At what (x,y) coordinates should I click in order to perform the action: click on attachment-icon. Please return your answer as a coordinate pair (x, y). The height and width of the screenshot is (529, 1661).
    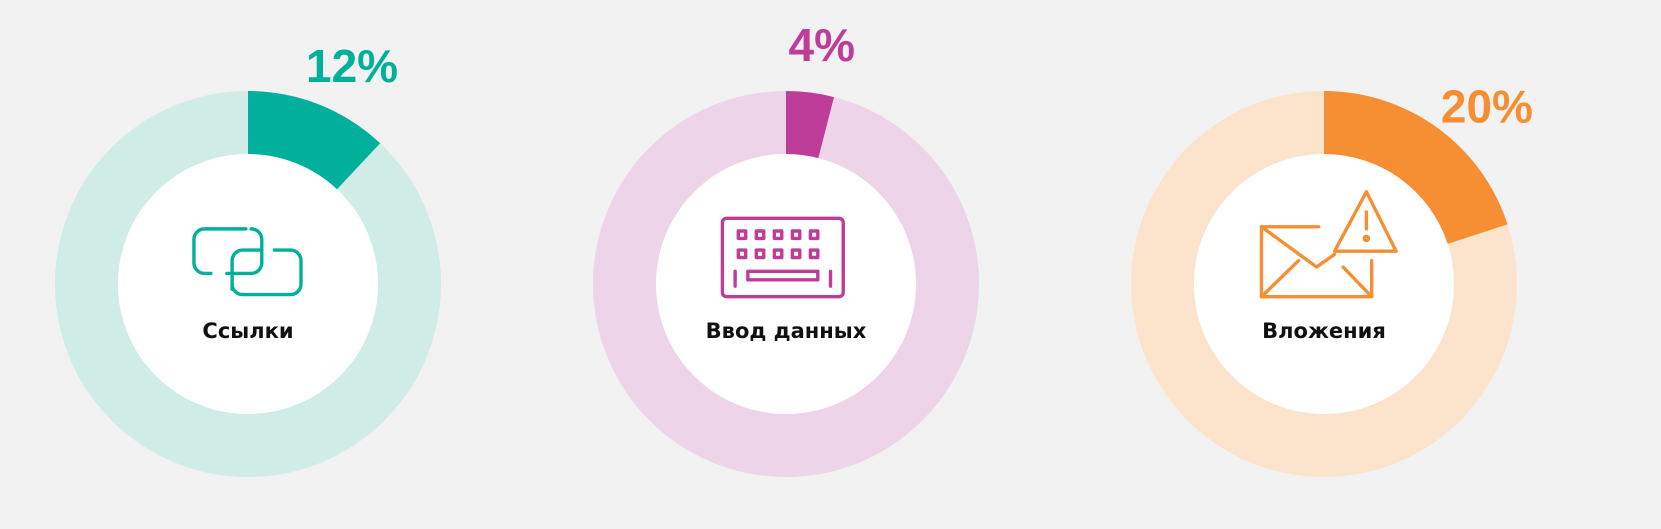
    Looking at the image, I should click on (1328, 244).